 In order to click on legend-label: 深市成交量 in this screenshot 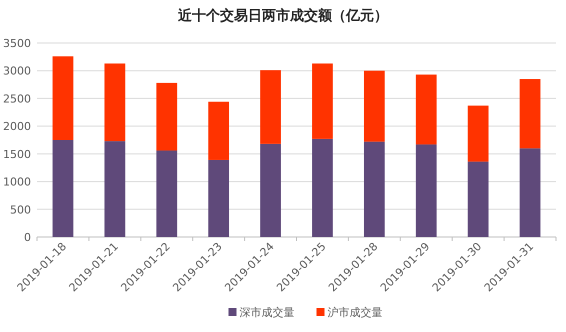, I will do `click(267, 312)`.